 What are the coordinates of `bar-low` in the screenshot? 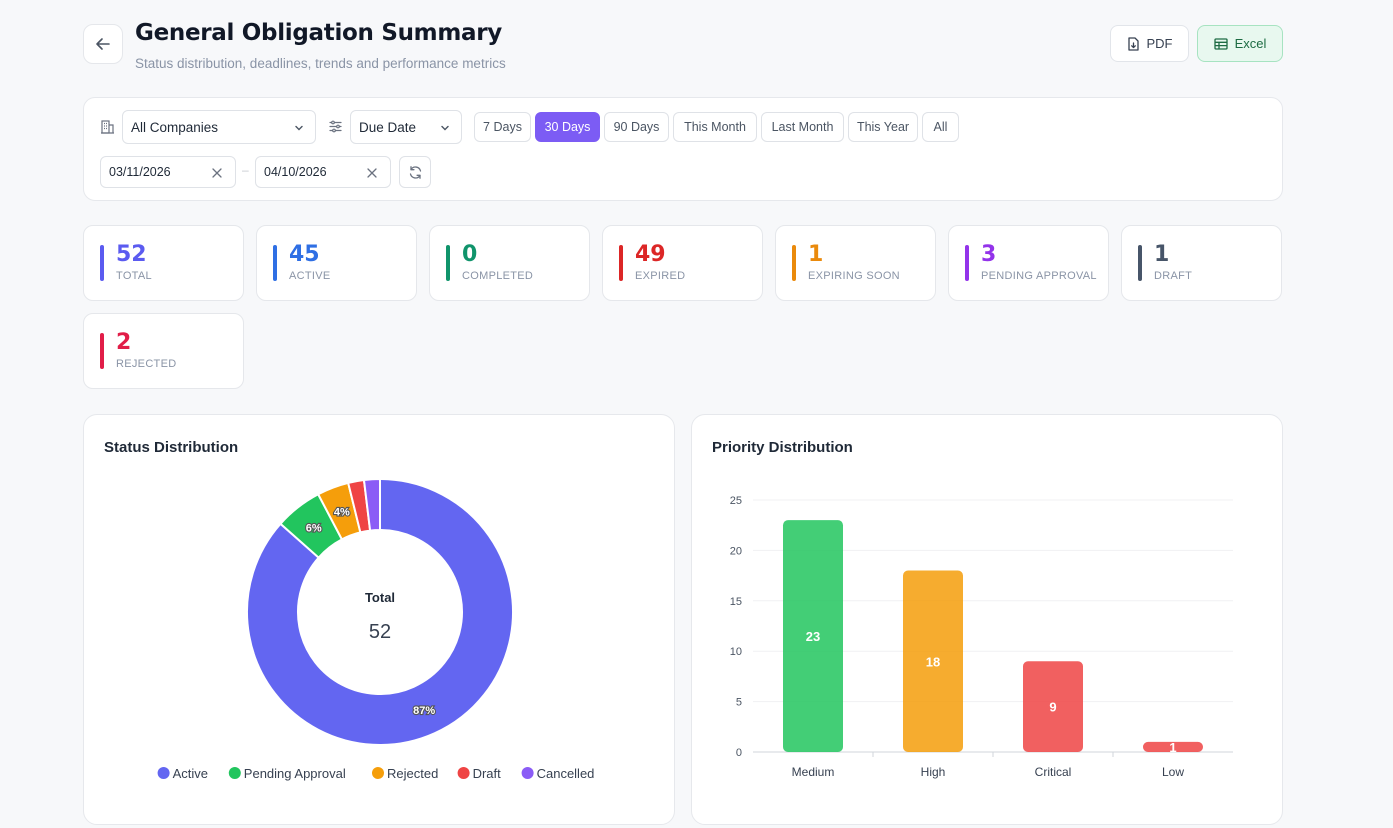 It's located at (1173, 746).